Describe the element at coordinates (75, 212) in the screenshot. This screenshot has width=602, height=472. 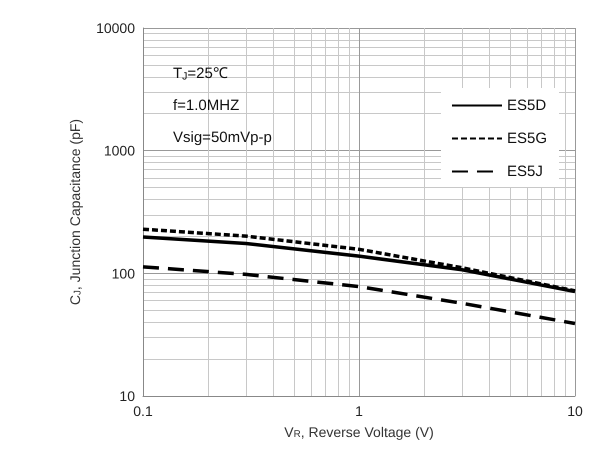
I see `y-axis-title: CJ, Junction Capacitance (pF)` at that location.